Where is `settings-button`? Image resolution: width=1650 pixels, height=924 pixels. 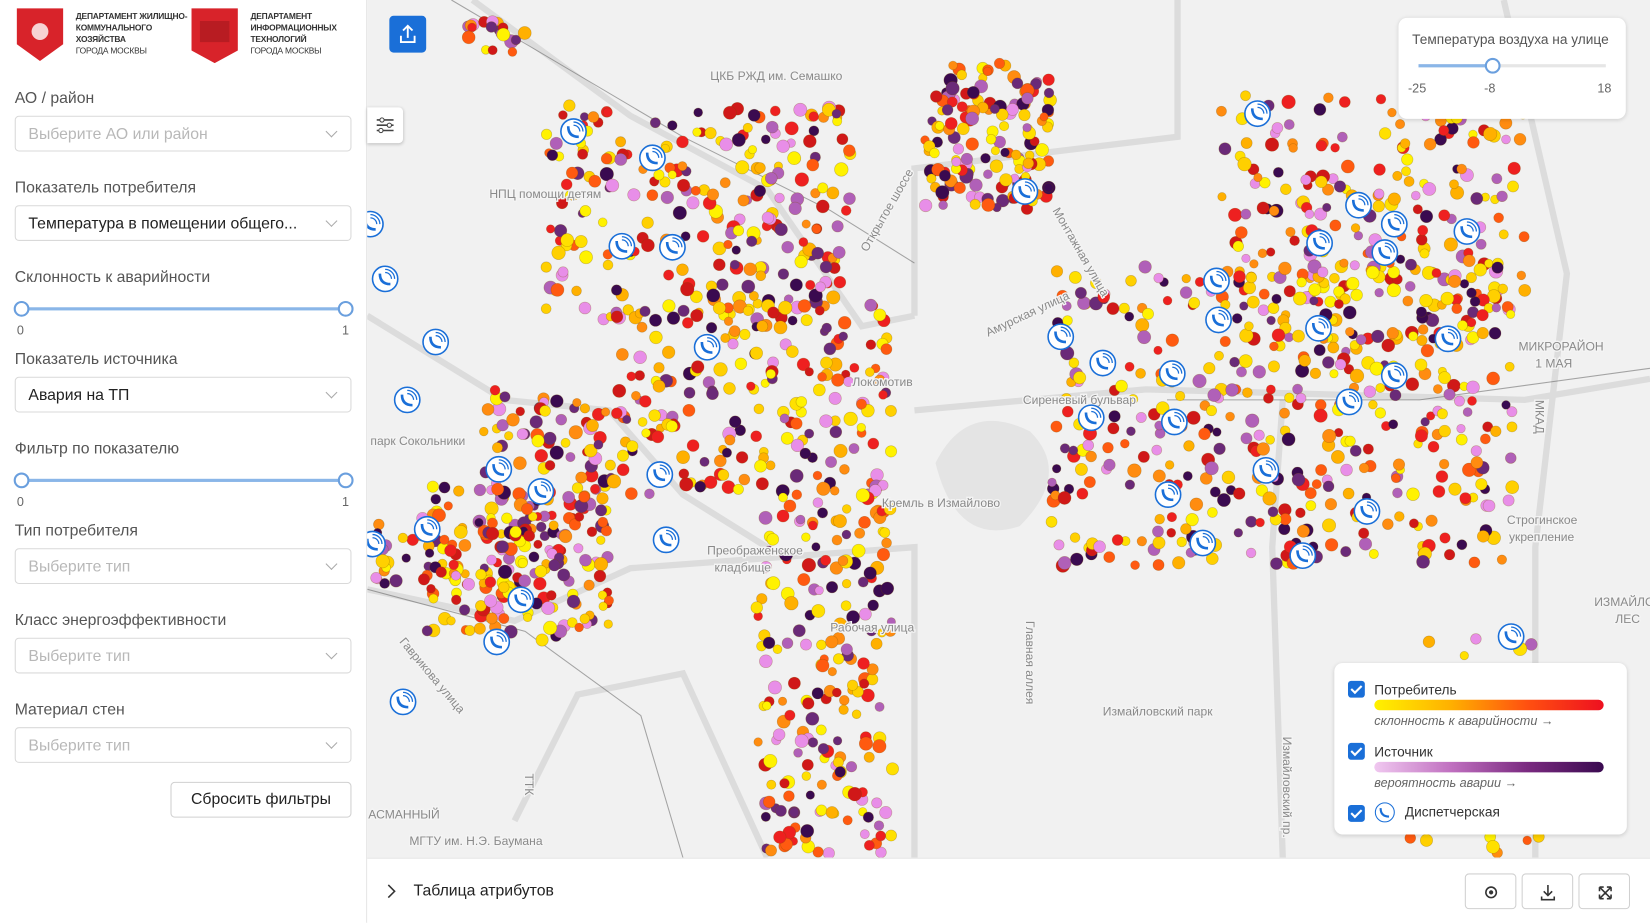
settings-button is located at coordinates (1490, 891).